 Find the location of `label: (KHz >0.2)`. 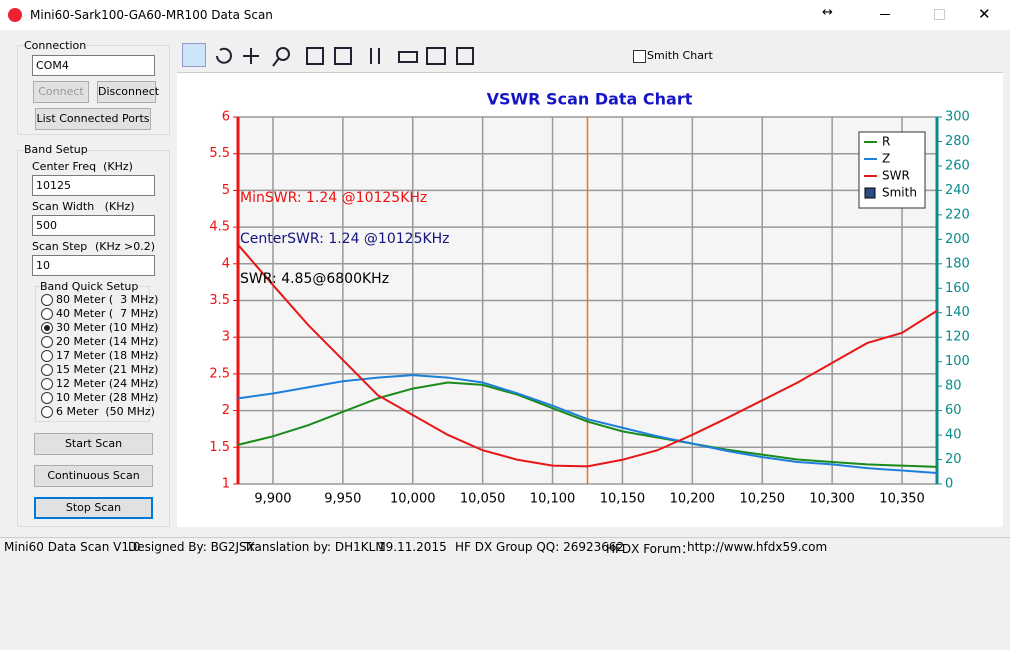

label: (KHz >0.2) is located at coordinates (125, 246).